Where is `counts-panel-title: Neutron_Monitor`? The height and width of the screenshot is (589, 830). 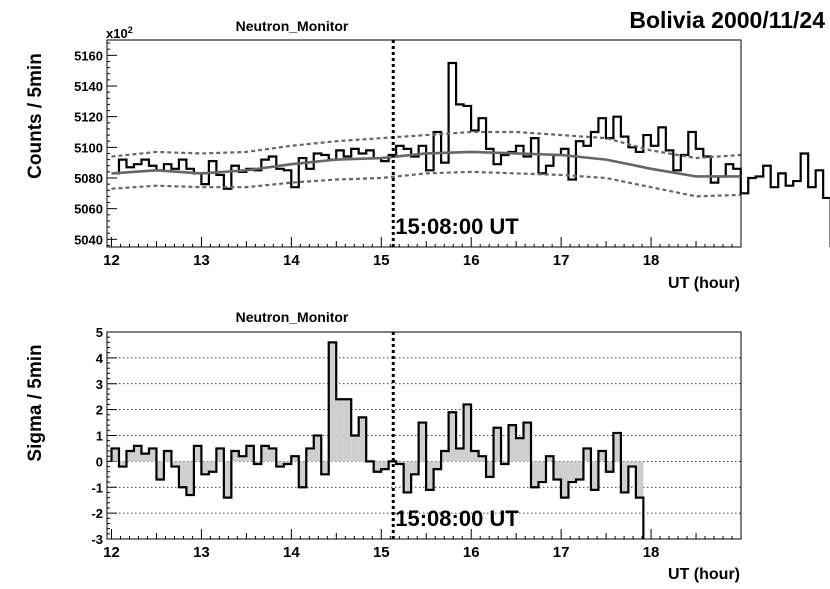
counts-panel-title: Neutron_Monitor is located at coordinates (292, 26).